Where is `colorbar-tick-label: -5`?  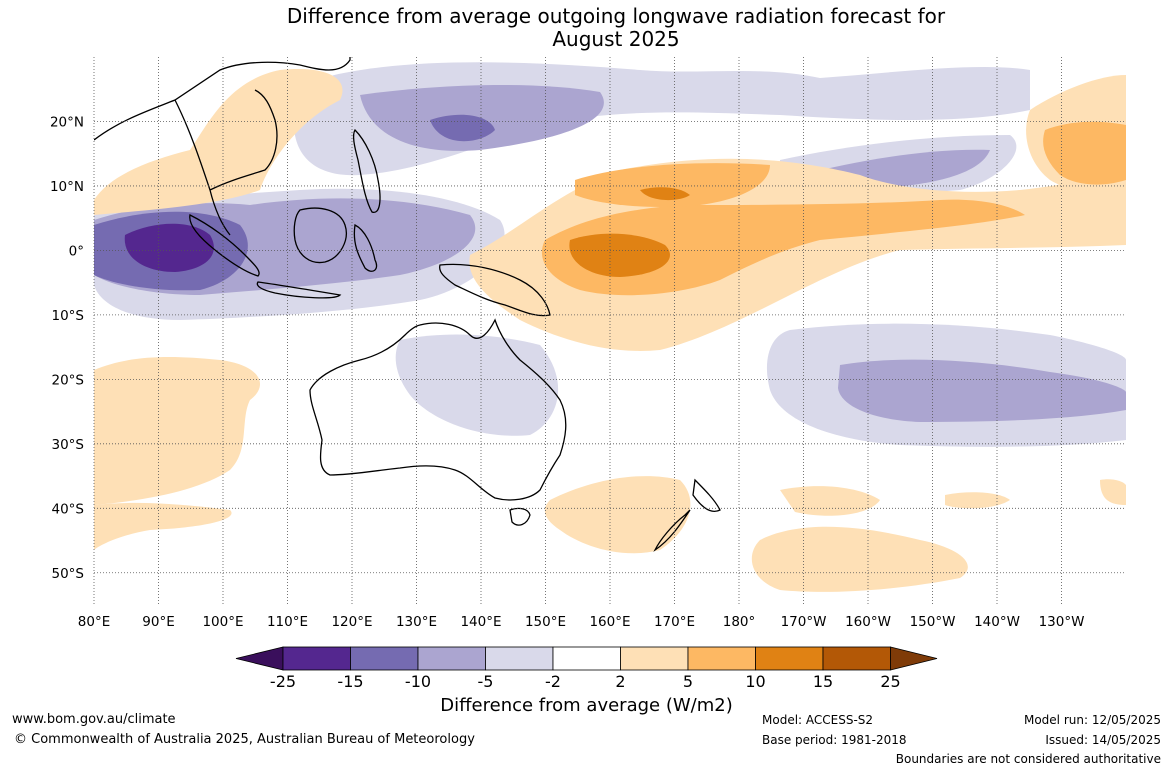
colorbar-tick-label: -5 is located at coordinates (486, 681).